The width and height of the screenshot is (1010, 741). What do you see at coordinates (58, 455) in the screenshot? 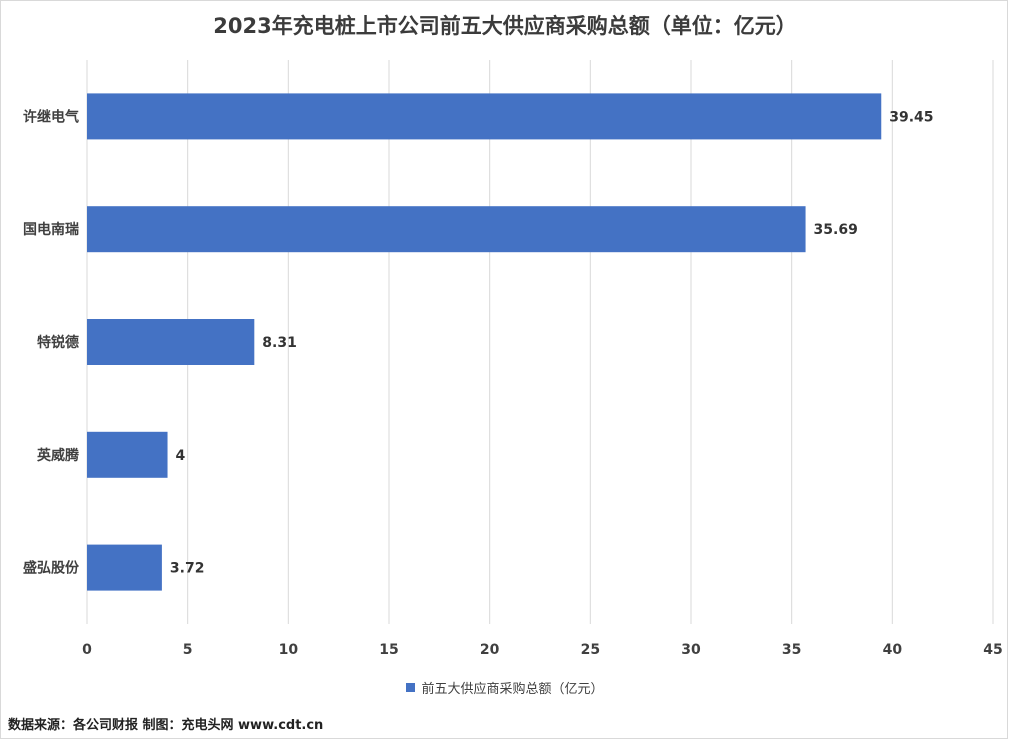
I see `y-category-label: 英威腾` at bounding box center [58, 455].